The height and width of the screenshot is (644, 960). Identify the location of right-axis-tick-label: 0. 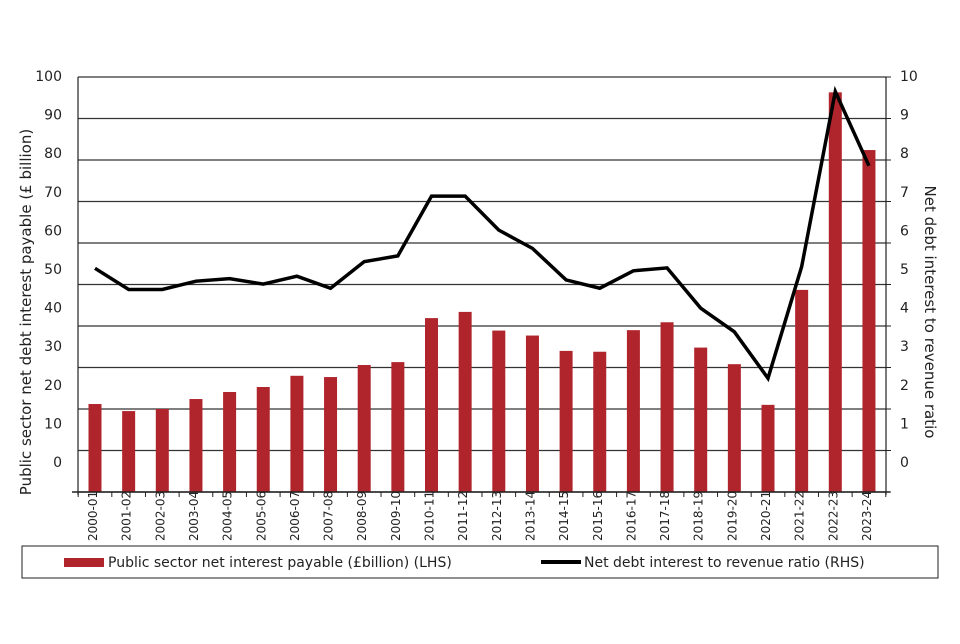
(904, 463).